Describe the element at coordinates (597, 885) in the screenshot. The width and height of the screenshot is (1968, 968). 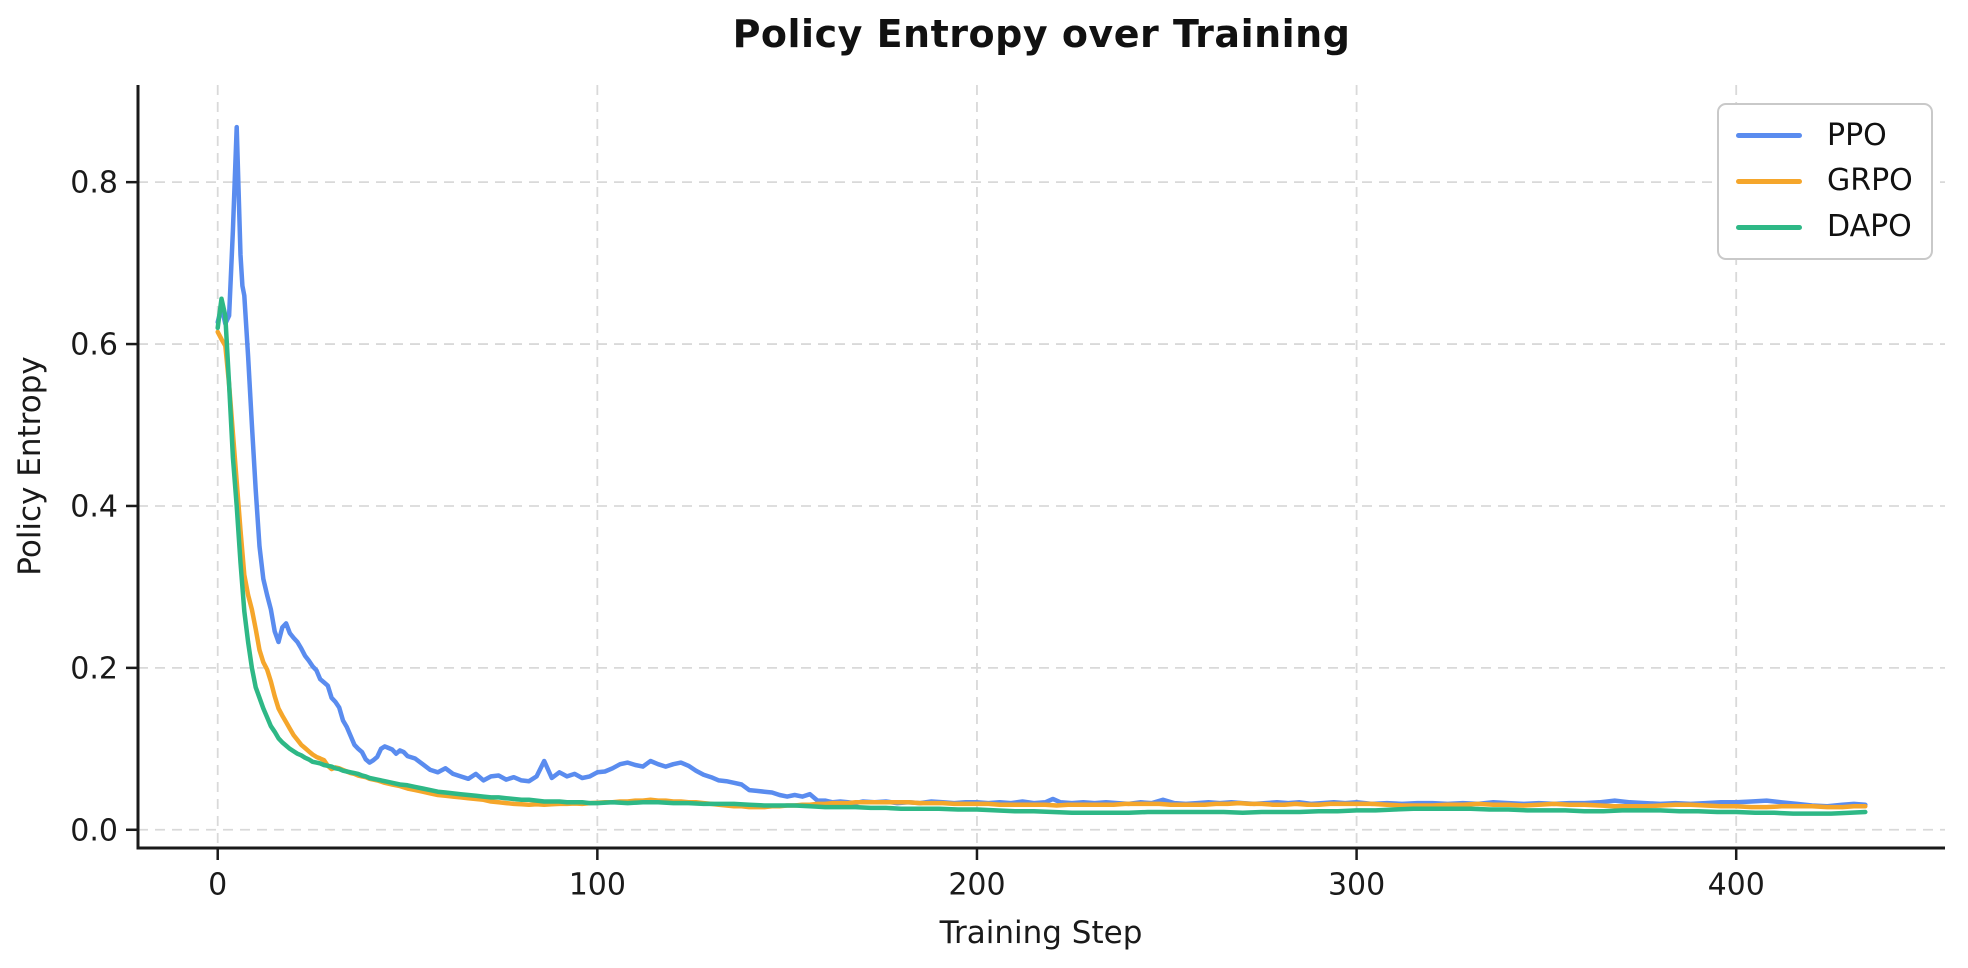
I see `x-tick-label: 100` at that location.